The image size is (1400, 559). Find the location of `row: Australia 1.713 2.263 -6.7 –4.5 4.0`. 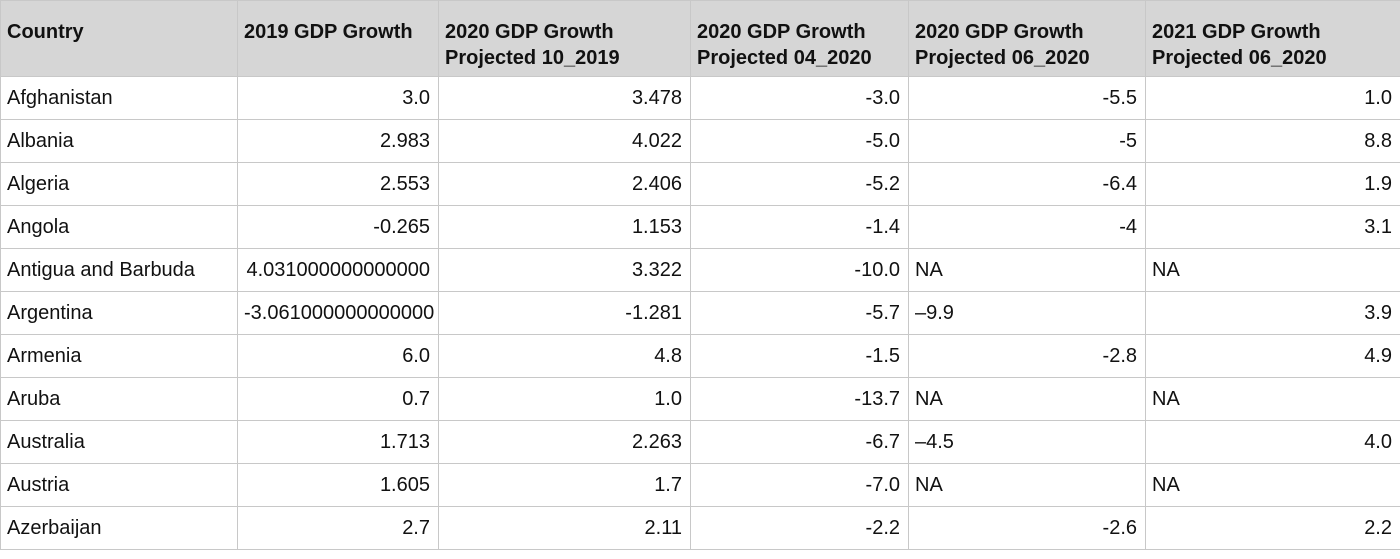

row: Australia 1.713 2.263 -6.7 –4.5 4.0 is located at coordinates (700, 442).